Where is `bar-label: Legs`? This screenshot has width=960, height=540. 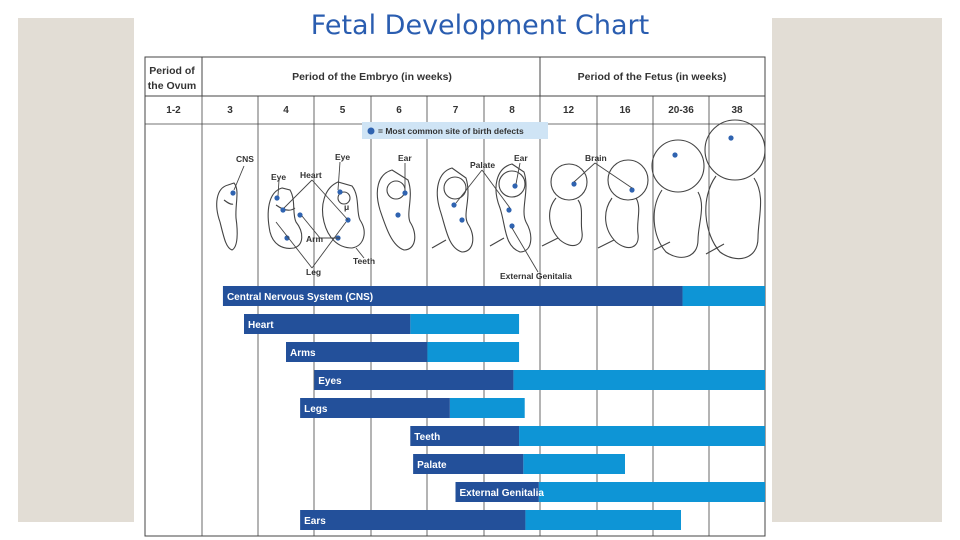 bar-label: Legs is located at coordinates (316, 409).